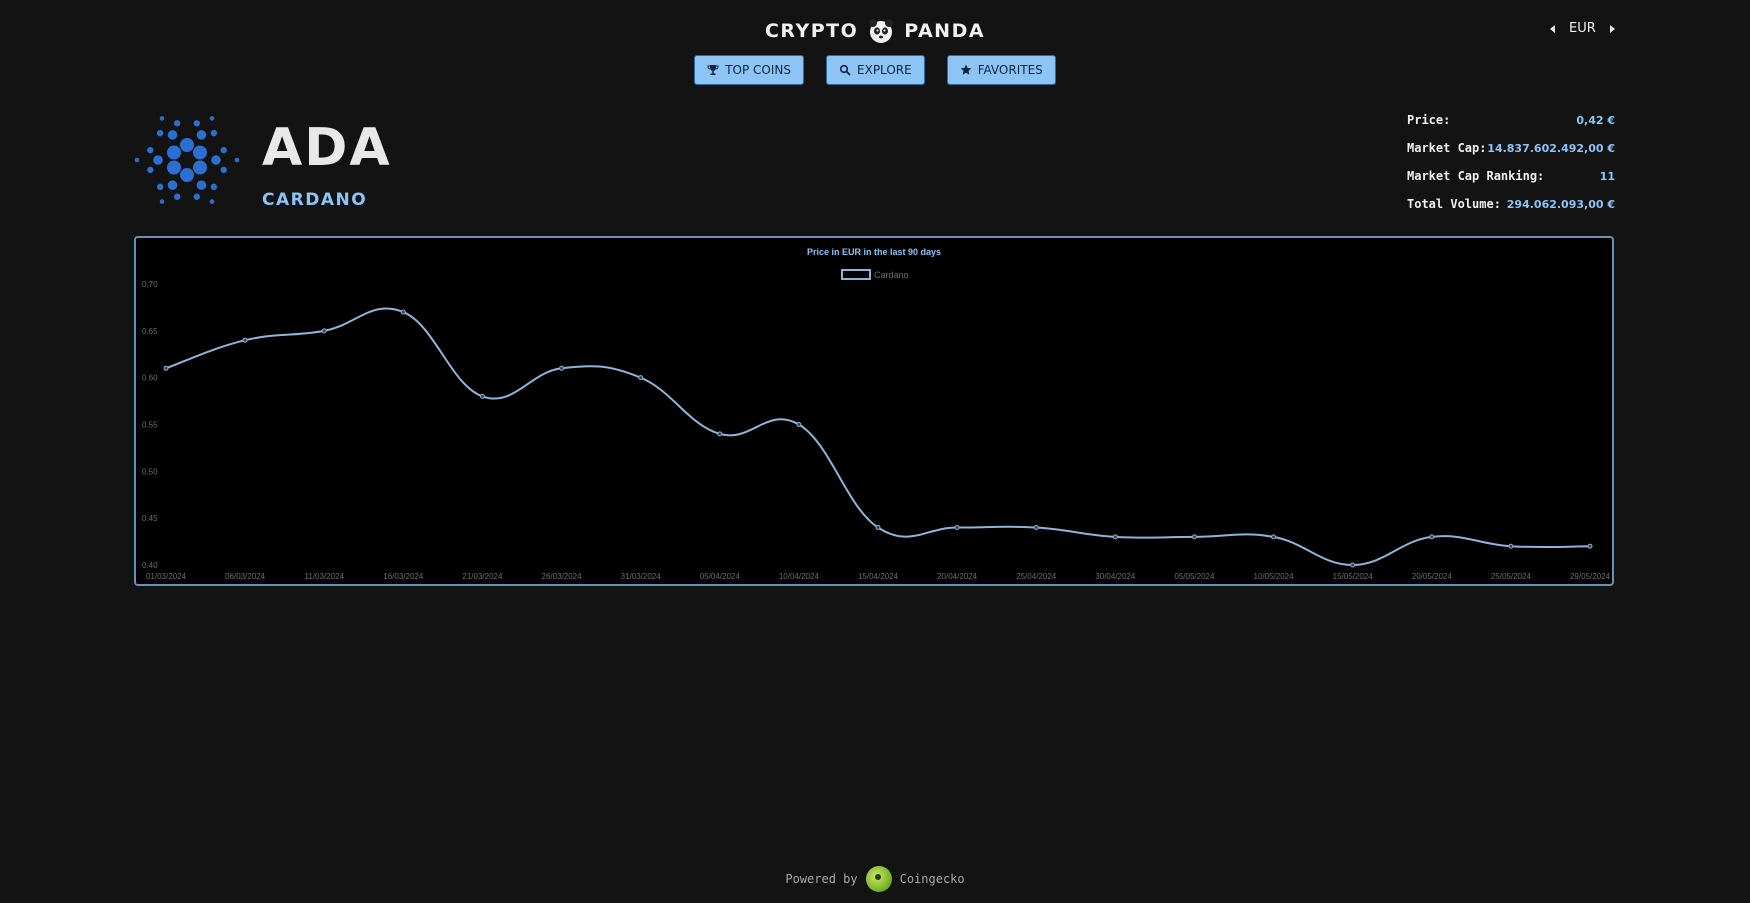 This screenshot has height=903, width=1750. Describe the element at coordinates (1607, 176) in the screenshot. I see `stat-value: 11` at that location.